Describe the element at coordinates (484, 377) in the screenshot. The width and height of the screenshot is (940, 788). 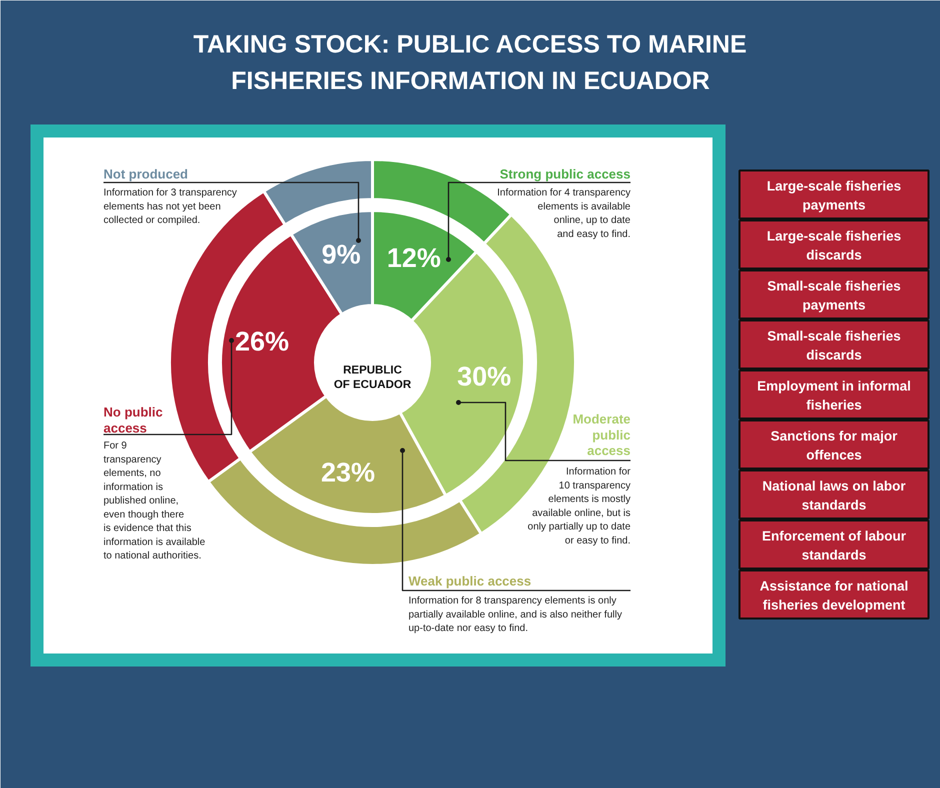
I see `data-label: 30%` at that location.